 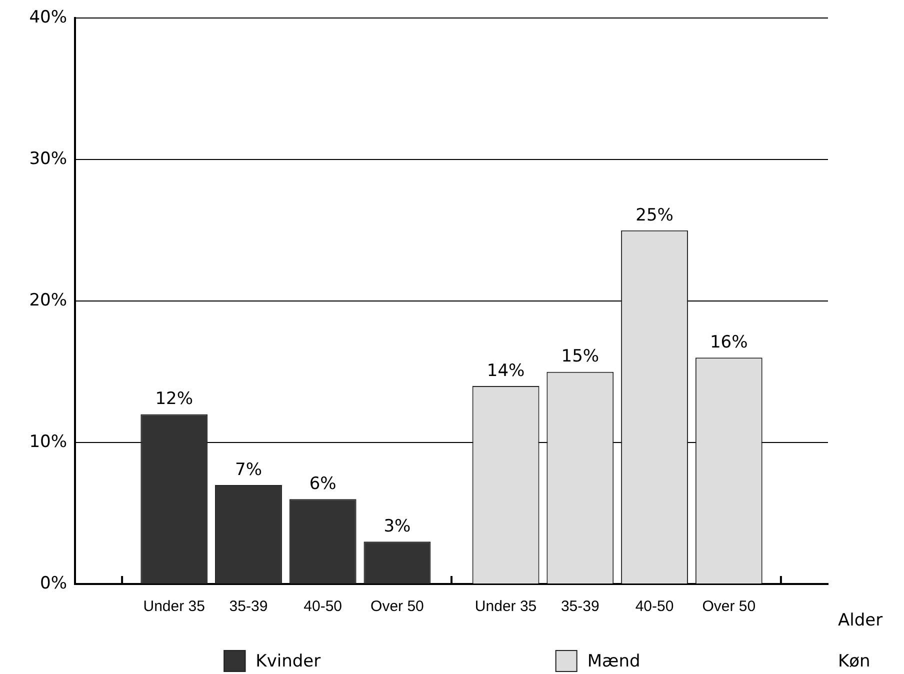 I want to click on data-label: 15%, so click(x=580, y=356).